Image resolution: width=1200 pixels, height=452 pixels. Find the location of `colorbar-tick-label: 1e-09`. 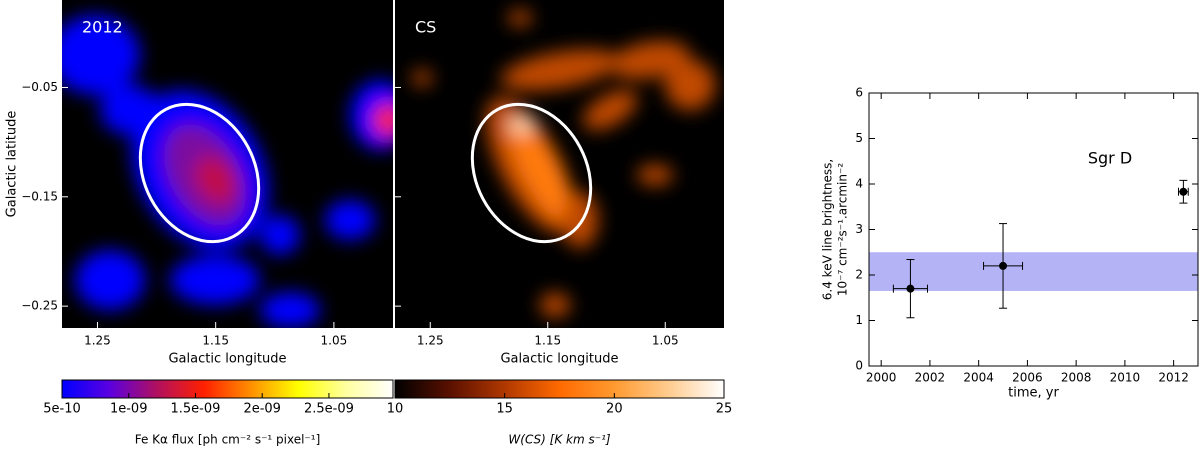

colorbar-tick-label: 1e-09 is located at coordinates (129, 409).